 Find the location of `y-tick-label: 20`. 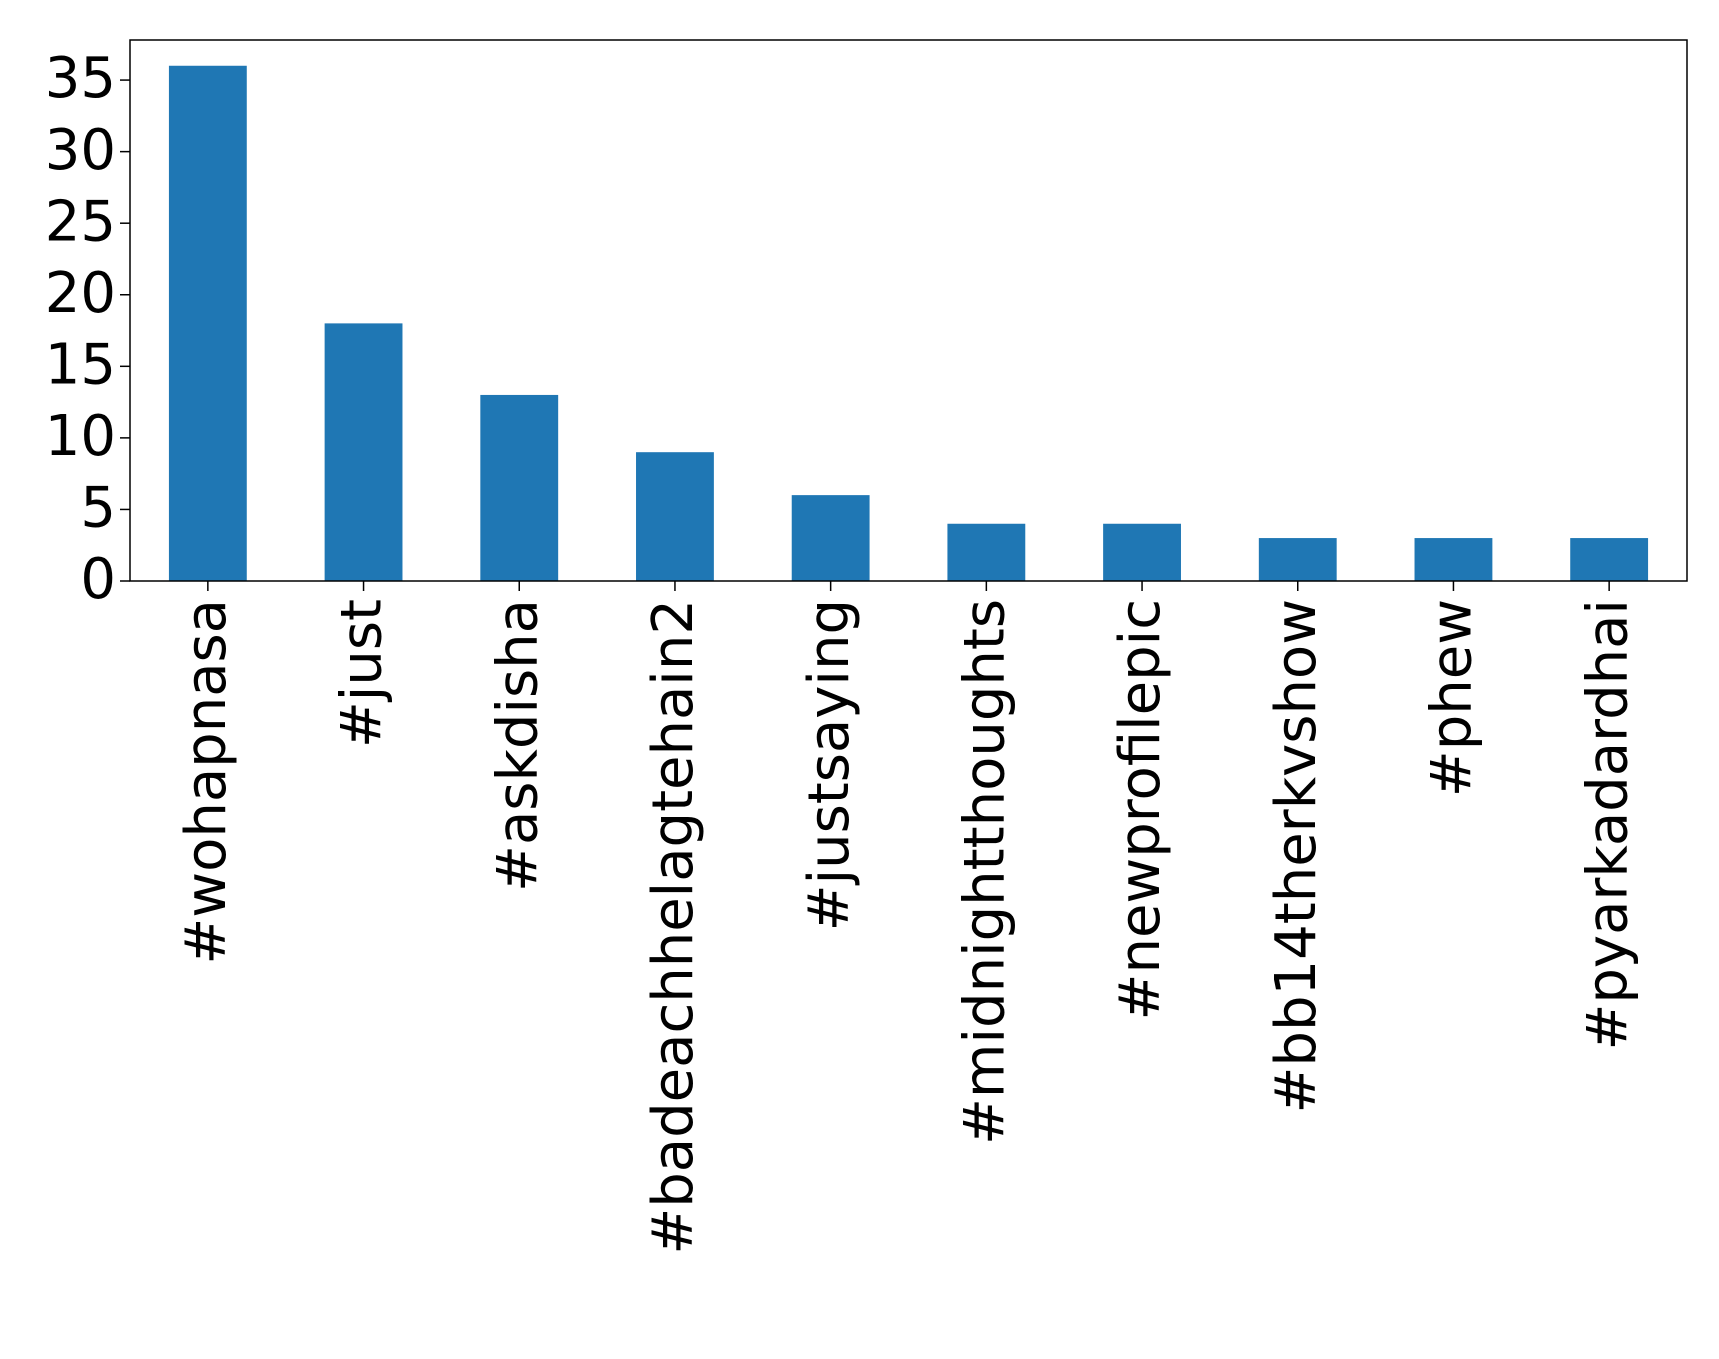

y-tick-label: 20 is located at coordinates (80, 293).